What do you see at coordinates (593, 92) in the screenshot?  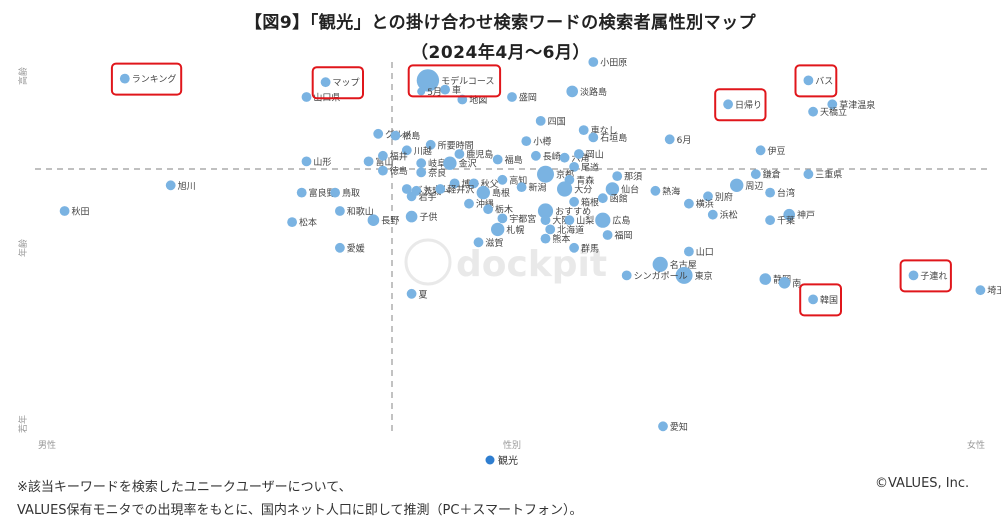 I see `data-point-label: 淡路島` at bounding box center [593, 92].